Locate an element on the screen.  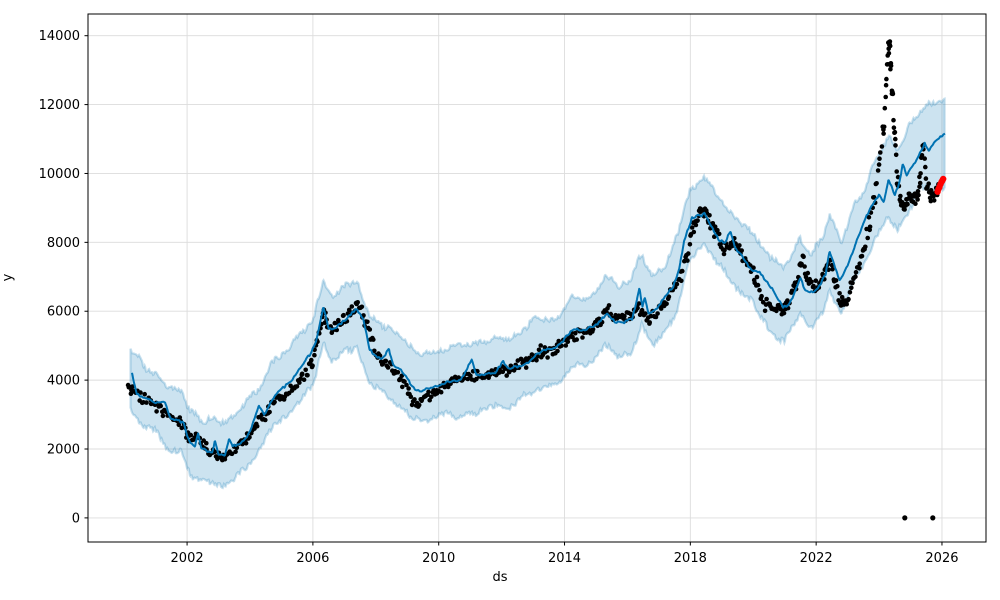
y-tick-label: 2000 is located at coordinates (63, 450).